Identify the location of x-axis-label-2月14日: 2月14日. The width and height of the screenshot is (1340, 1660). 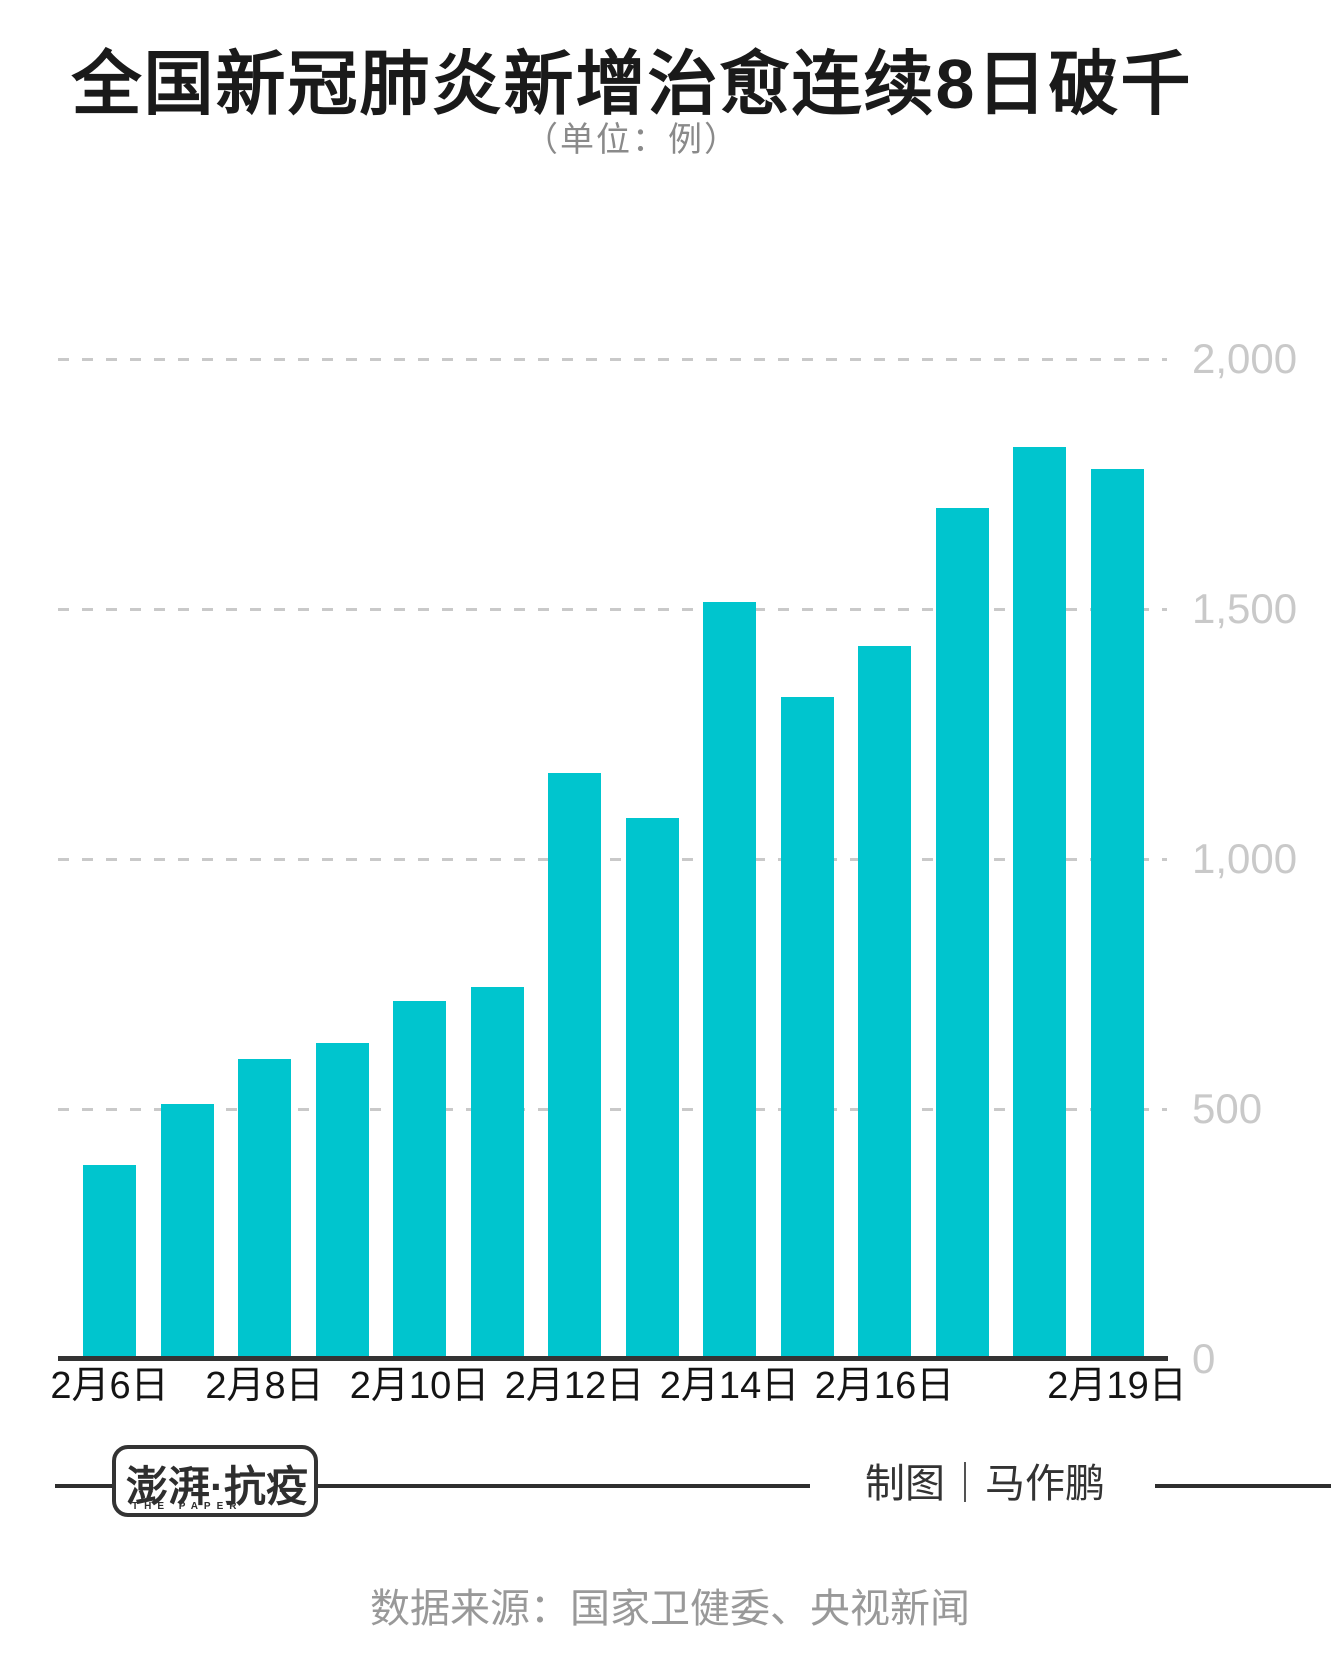
(729, 1386).